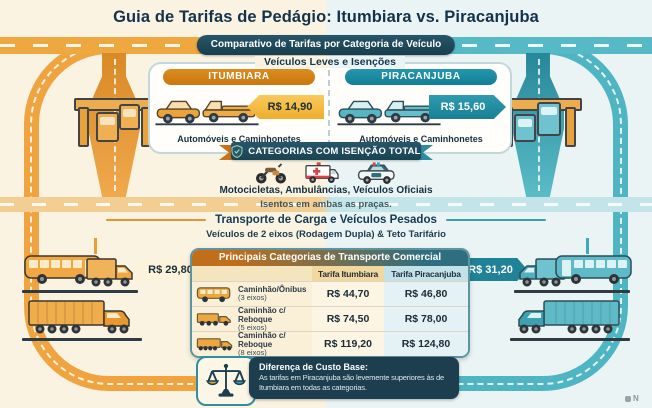  I want to click on light-vehicles-section-title: Veículos Leves e Isenções, so click(330, 62).